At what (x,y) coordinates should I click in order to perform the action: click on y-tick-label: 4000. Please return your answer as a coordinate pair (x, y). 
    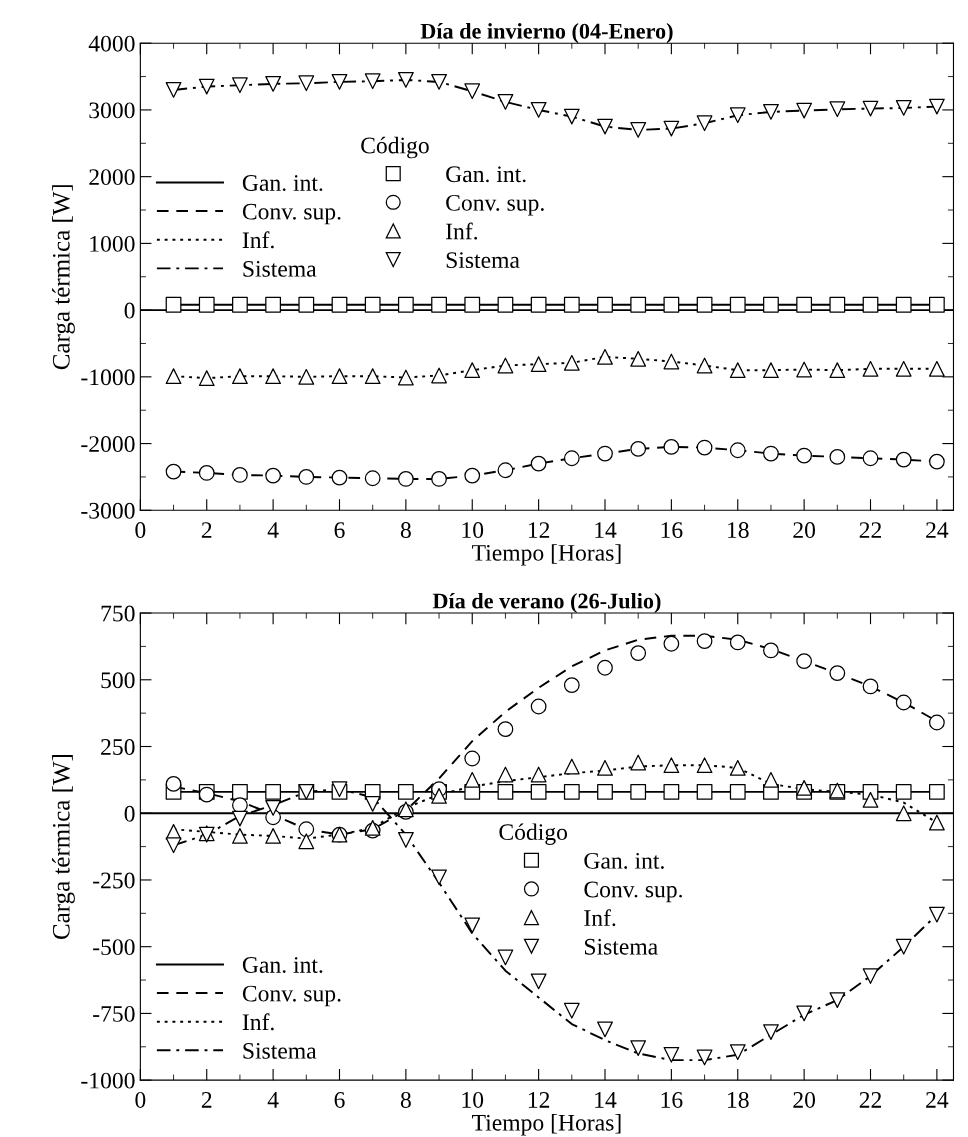
    Looking at the image, I should click on (111, 43).